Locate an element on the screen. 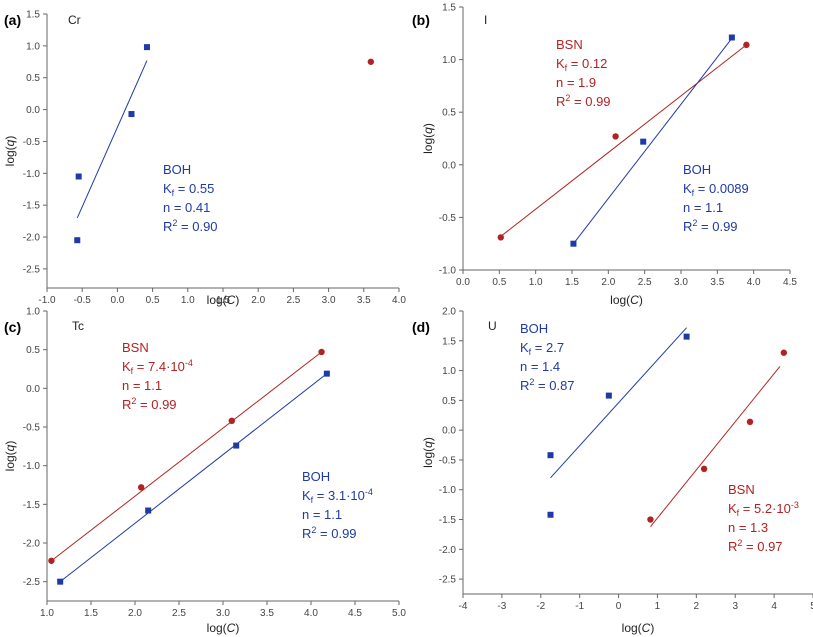 This screenshot has height=637, width=813. x-tick-label: -4 is located at coordinates (463, 606).